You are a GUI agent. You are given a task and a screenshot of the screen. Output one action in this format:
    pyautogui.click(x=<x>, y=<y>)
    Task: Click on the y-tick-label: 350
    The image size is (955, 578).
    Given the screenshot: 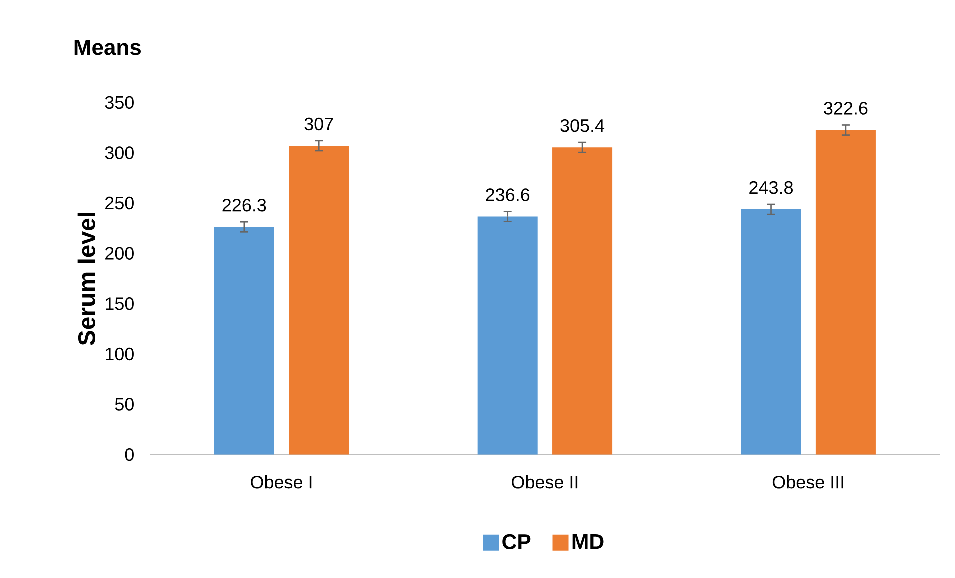 What is the action you would take?
    pyautogui.click(x=119, y=102)
    